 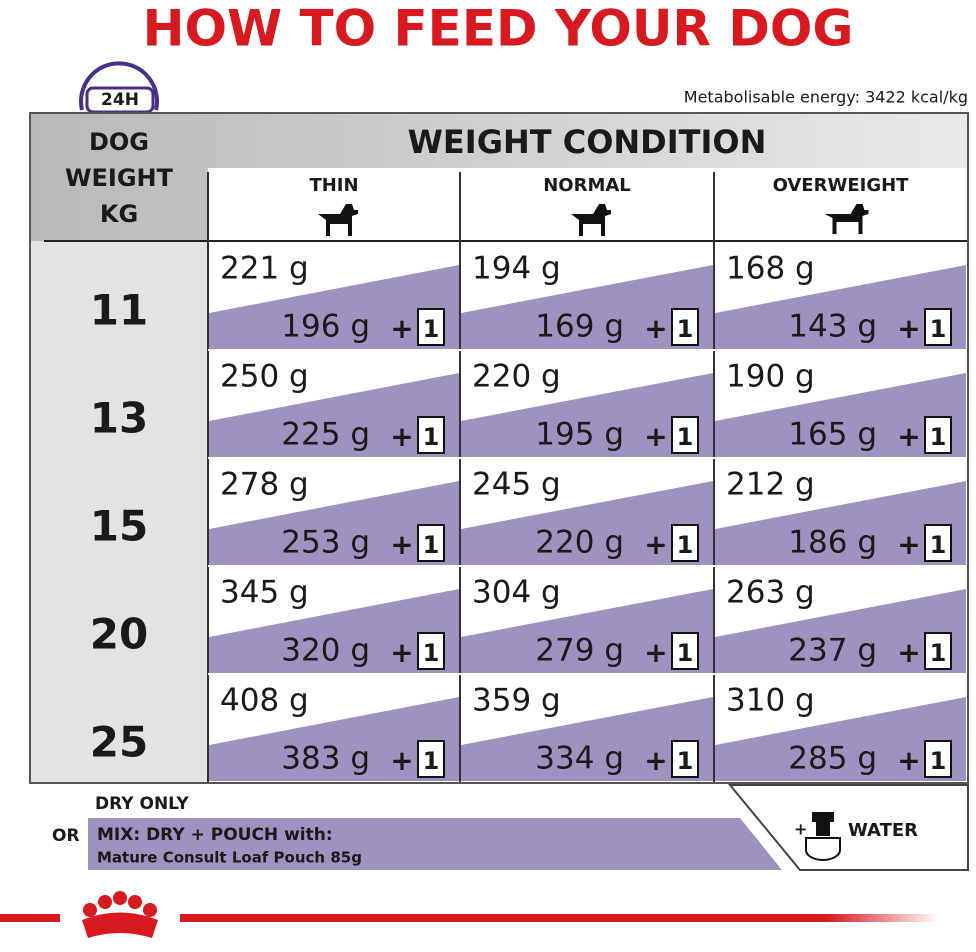 What do you see at coordinates (264, 485) in the screenshot?
I see `dry-amount: 278 g` at bounding box center [264, 485].